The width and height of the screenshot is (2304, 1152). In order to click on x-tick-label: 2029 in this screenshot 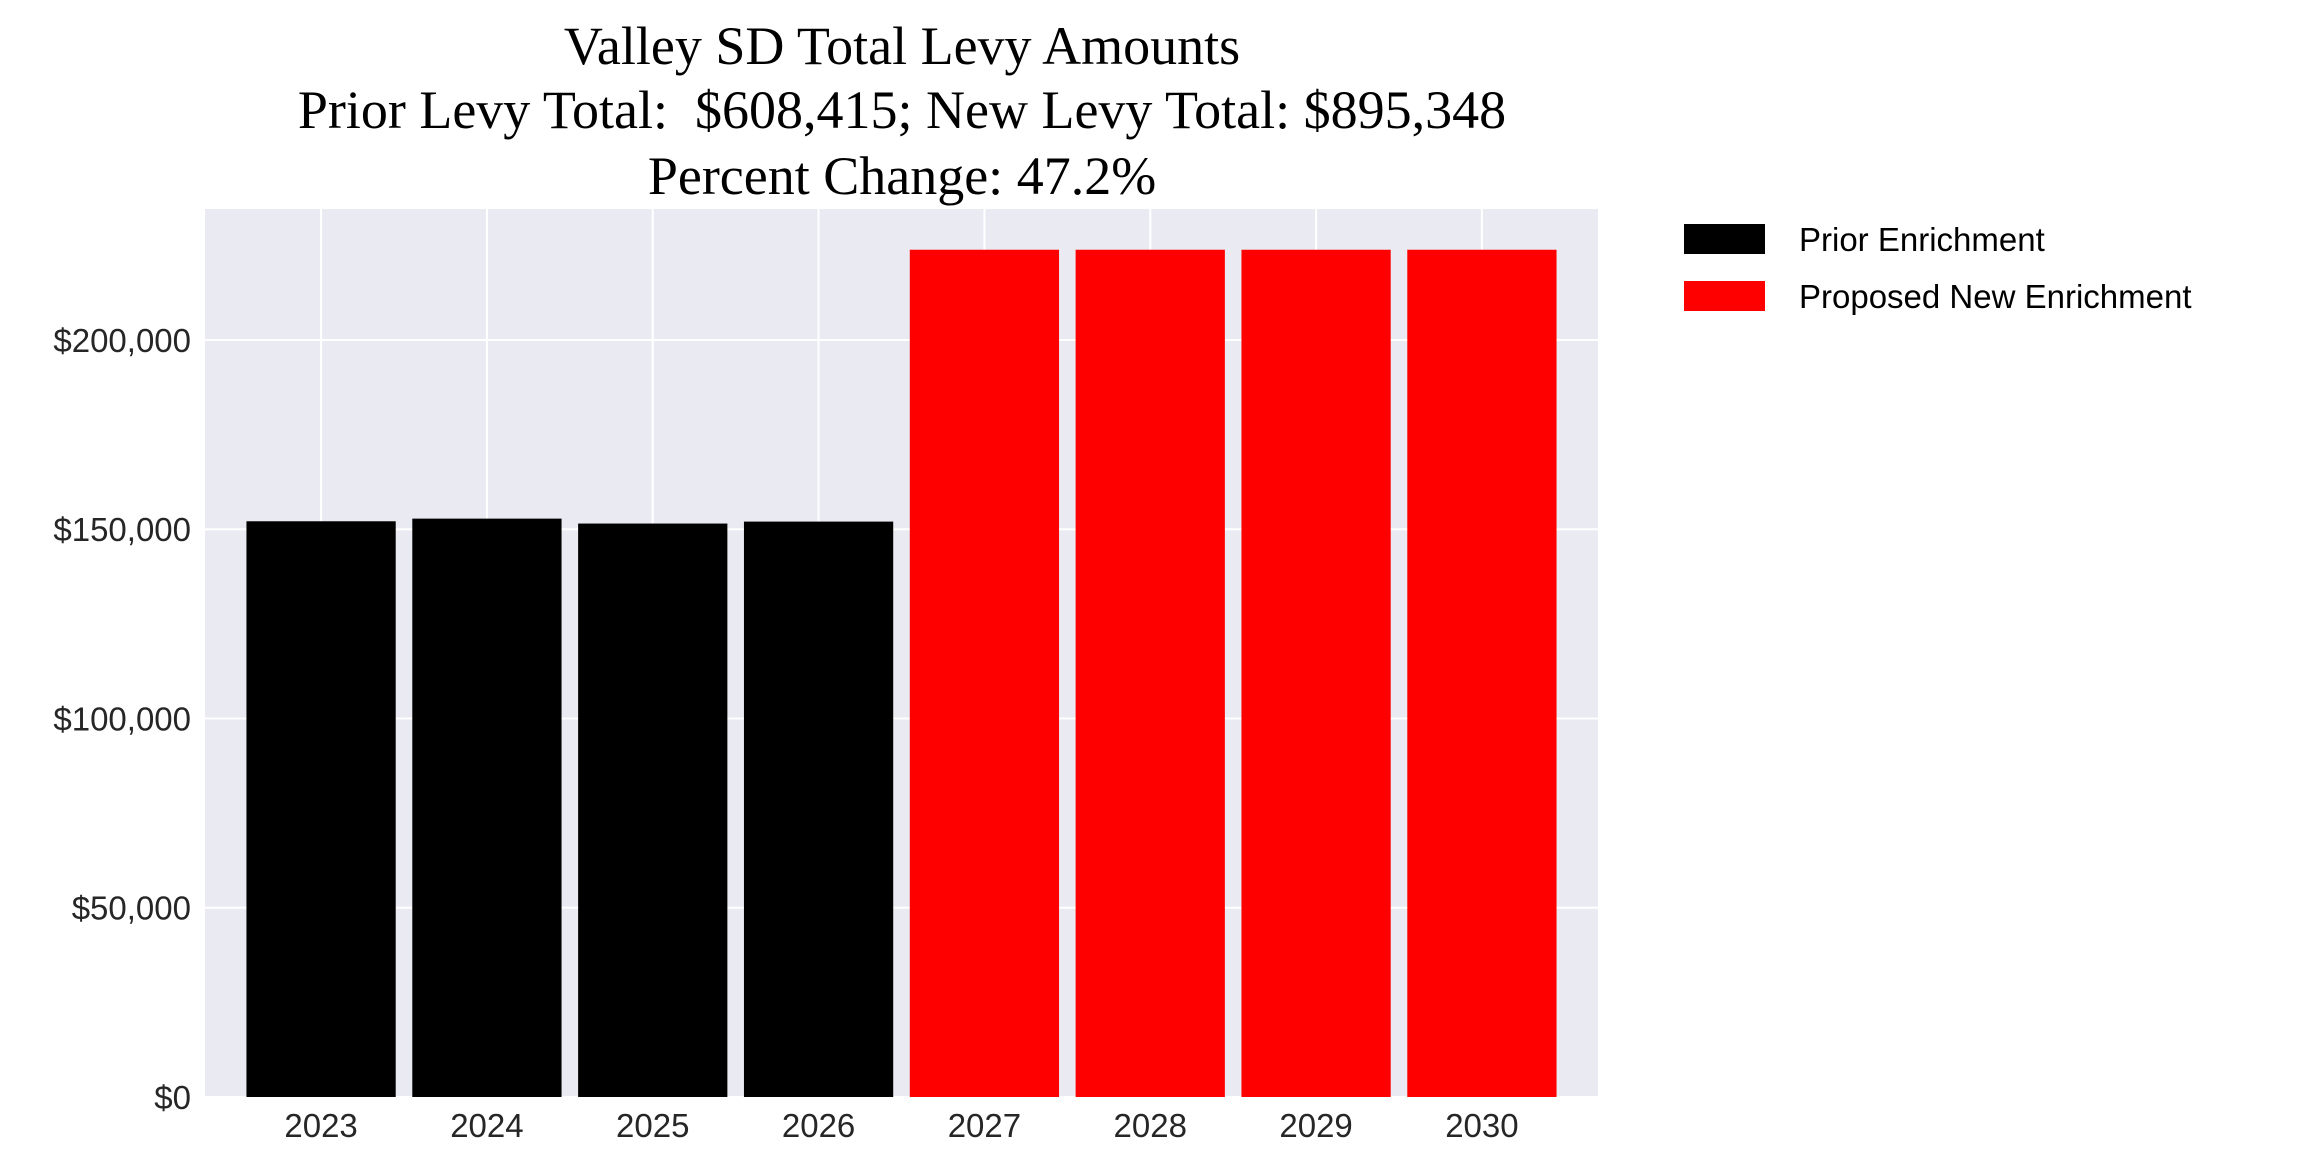, I will do `click(1315, 1125)`.